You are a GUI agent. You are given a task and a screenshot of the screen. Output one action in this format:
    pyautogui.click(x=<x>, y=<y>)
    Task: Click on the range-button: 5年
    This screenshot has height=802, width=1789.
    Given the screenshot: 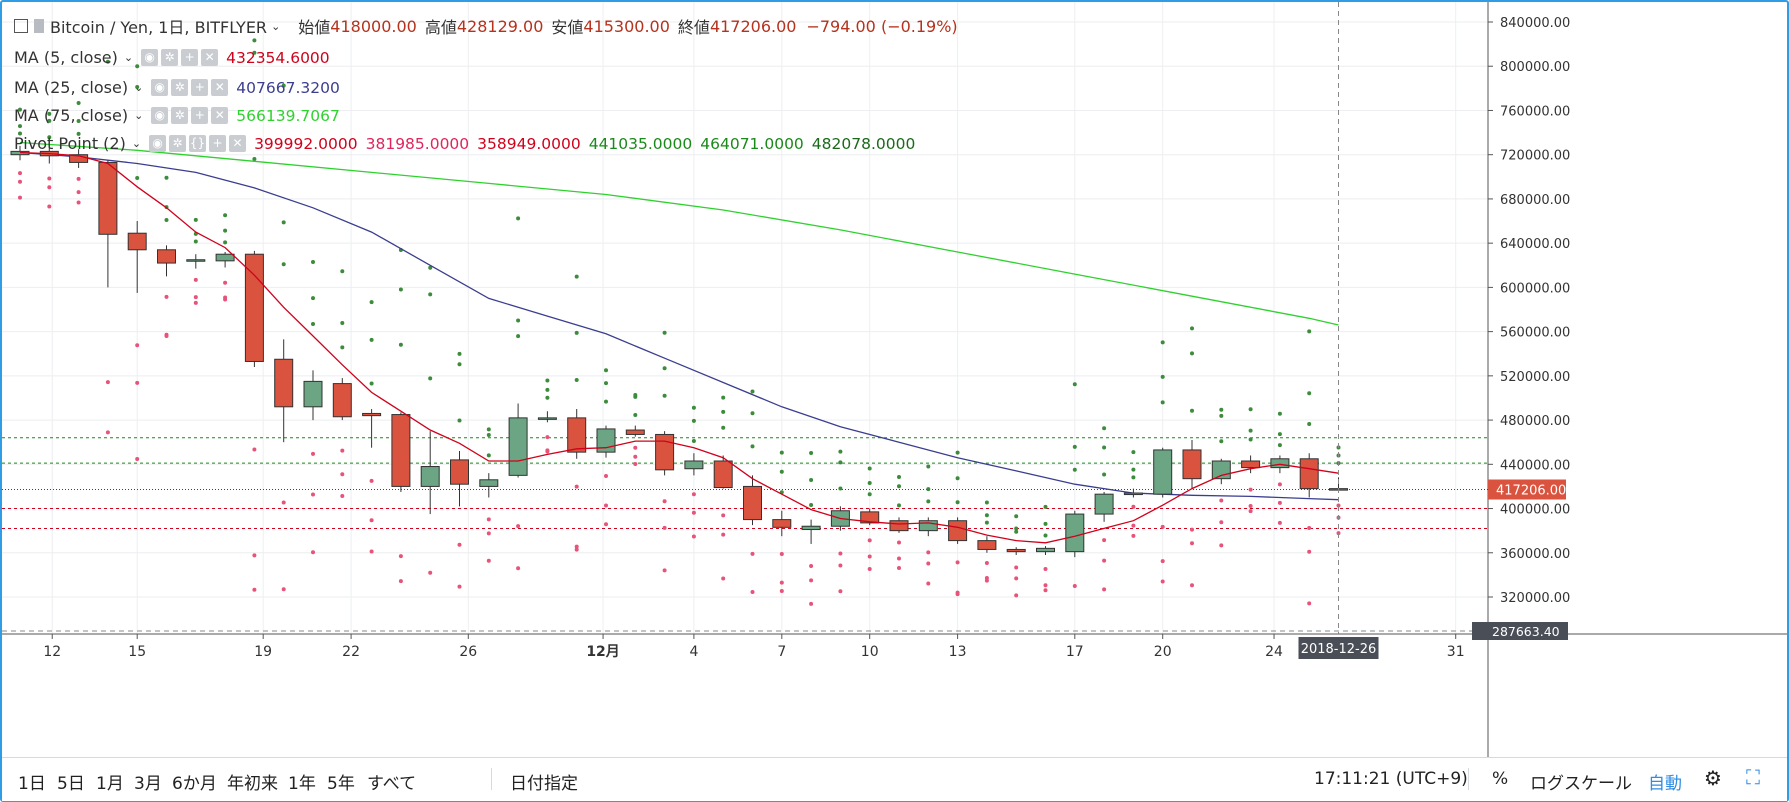 What is the action you would take?
    pyautogui.click(x=341, y=784)
    